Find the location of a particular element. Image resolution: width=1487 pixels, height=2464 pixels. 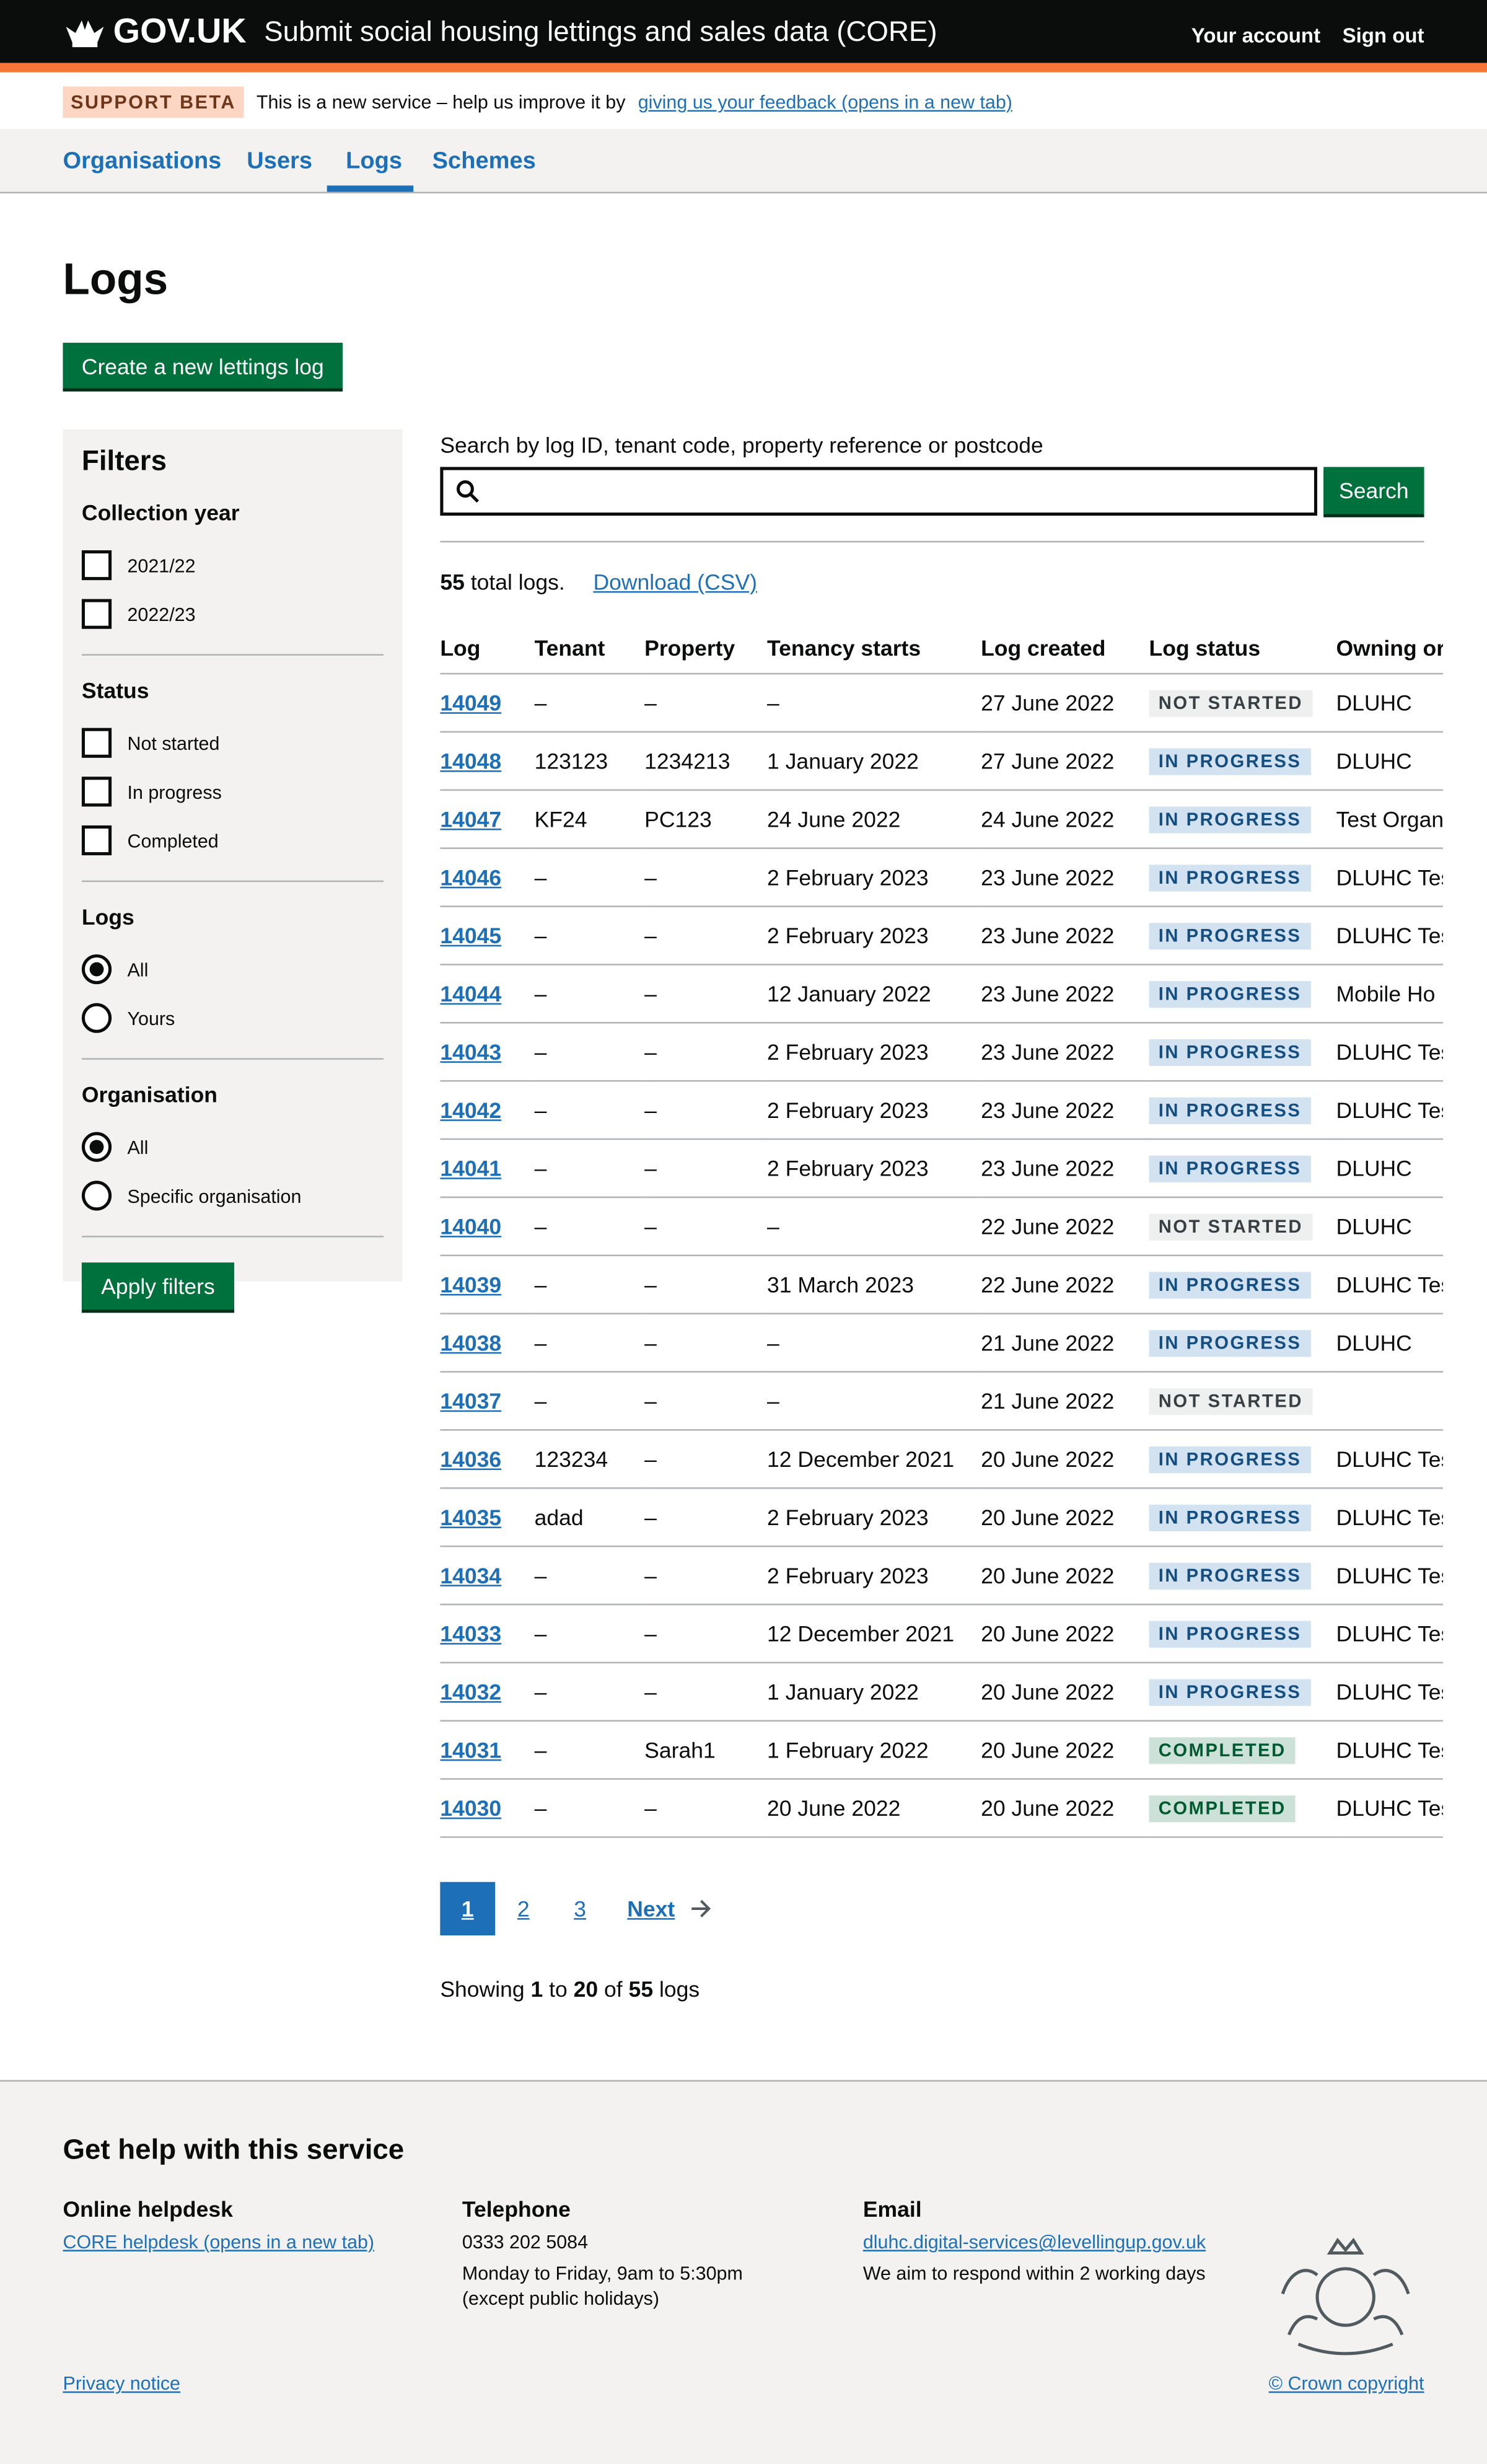

filter-completed: Completed is located at coordinates (232, 840).